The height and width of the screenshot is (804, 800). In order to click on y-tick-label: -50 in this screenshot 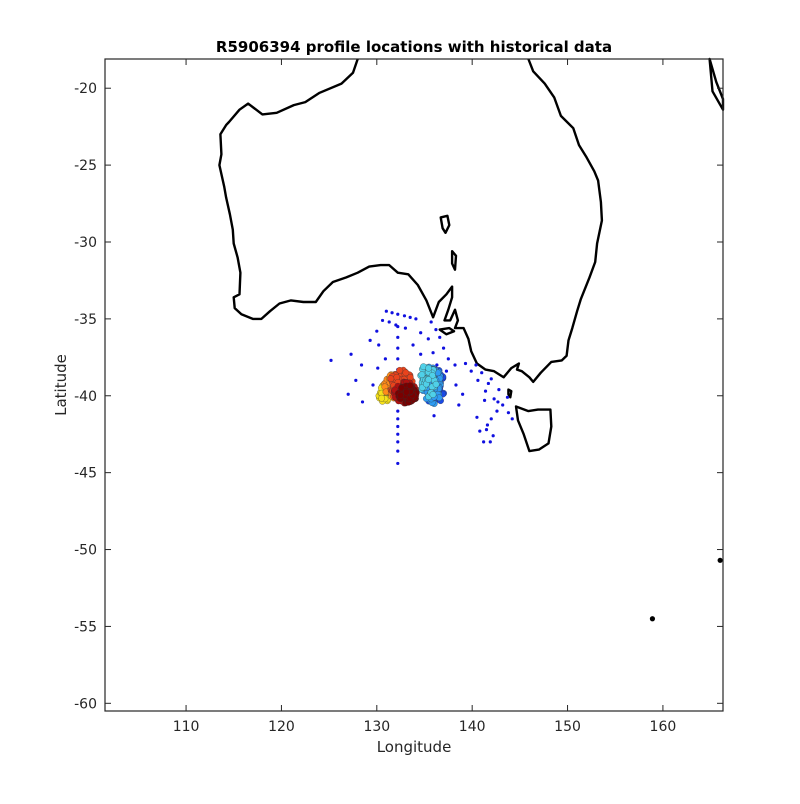, I will do `click(85, 551)`.